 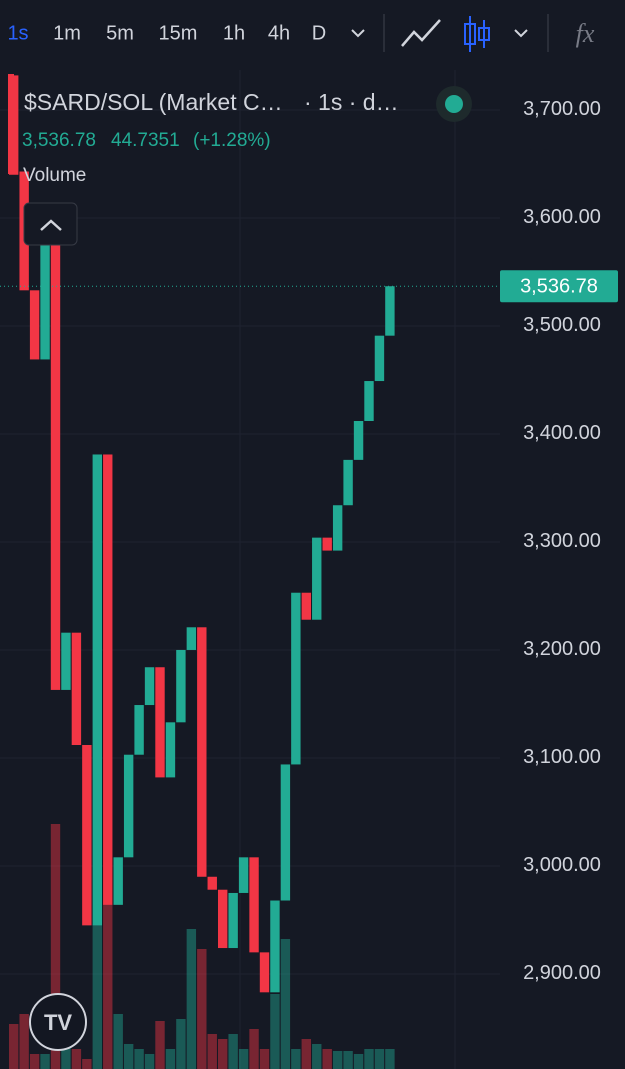 I want to click on y-tick-label: 3,500.00, so click(x=562, y=325).